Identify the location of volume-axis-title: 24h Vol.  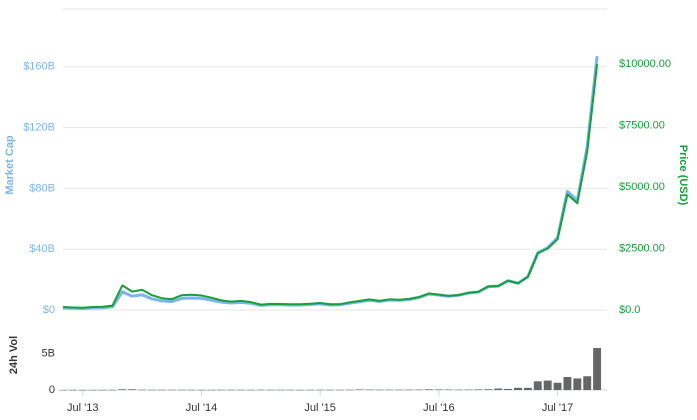
(14, 355).